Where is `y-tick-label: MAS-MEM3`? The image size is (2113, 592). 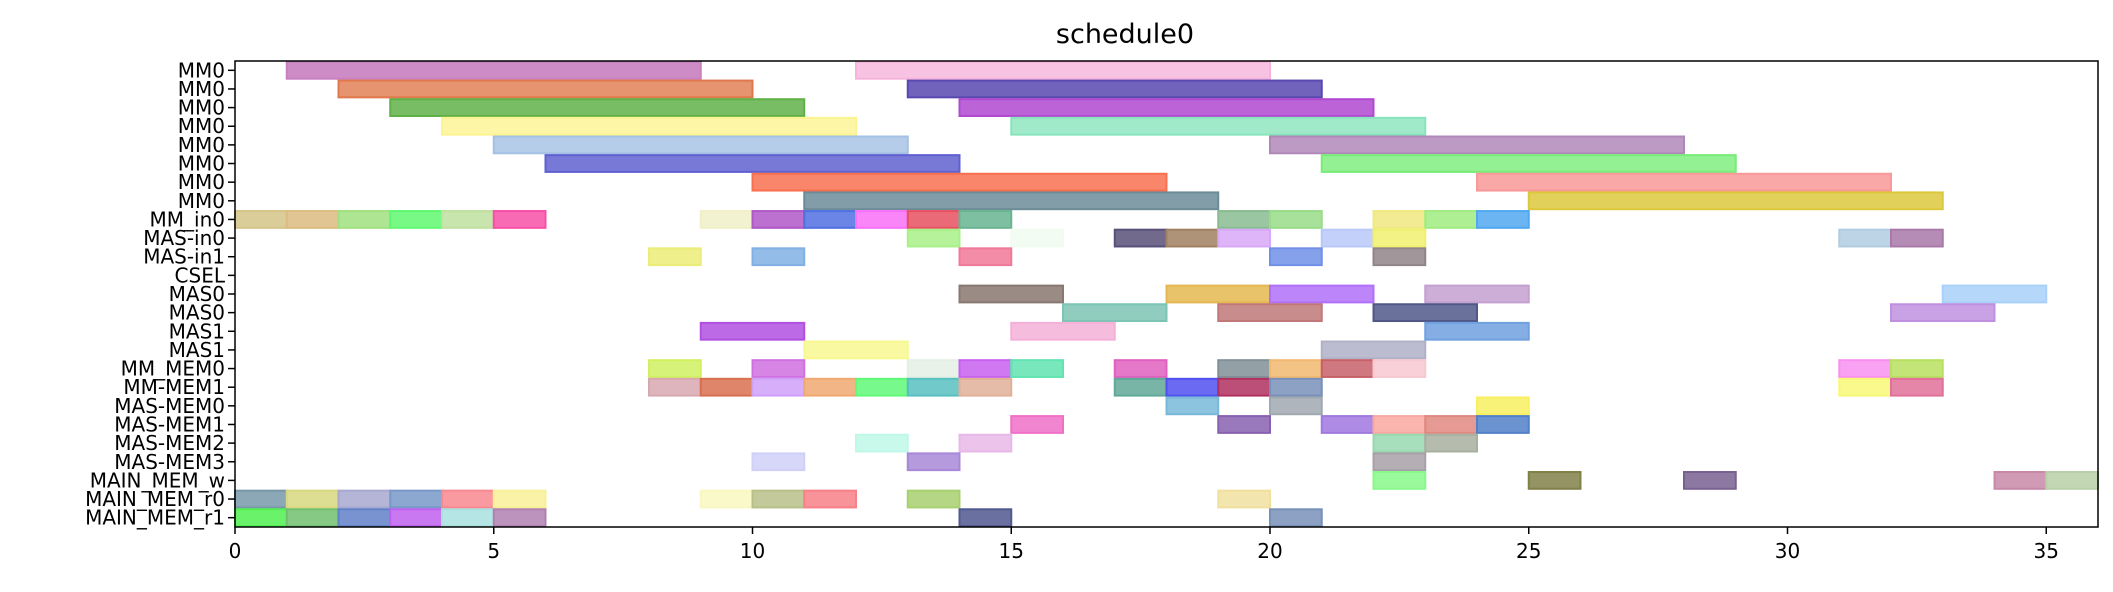
y-tick-label: MAS-MEM3 is located at coordinates (169, 462).